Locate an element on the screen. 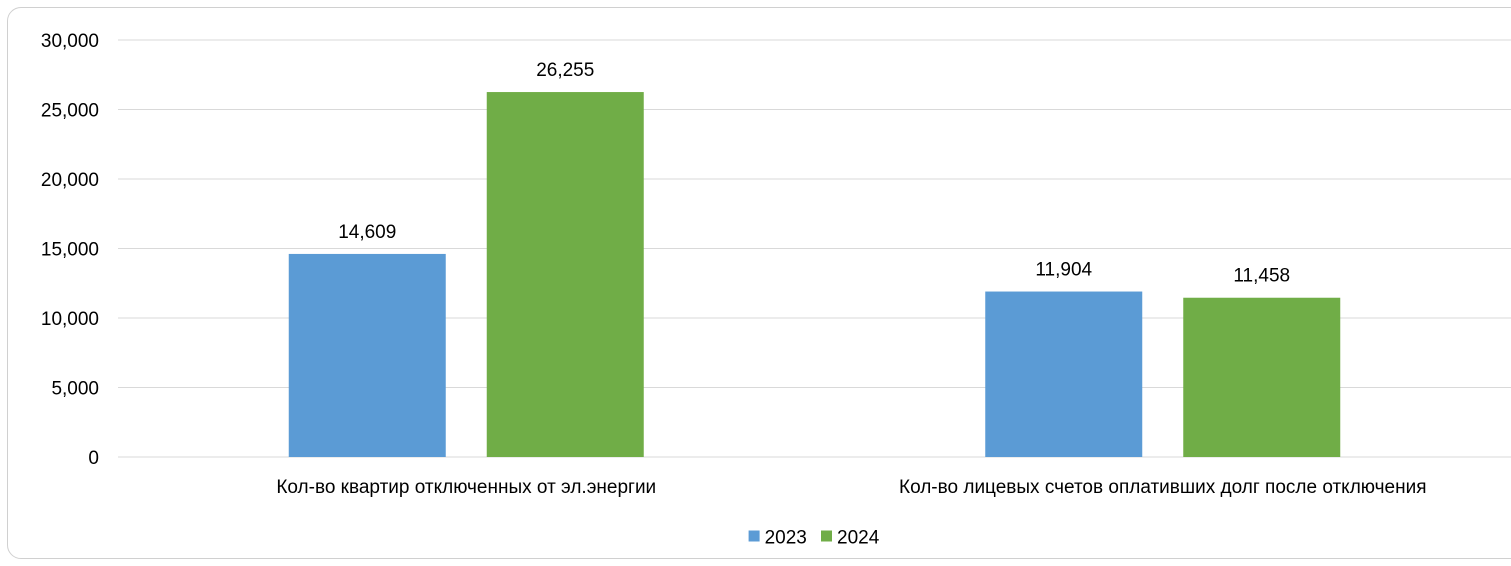 The width and height of the screenshot is (1511, 566). y-tick-label: 15,000 is located at coordinates (70, 250).